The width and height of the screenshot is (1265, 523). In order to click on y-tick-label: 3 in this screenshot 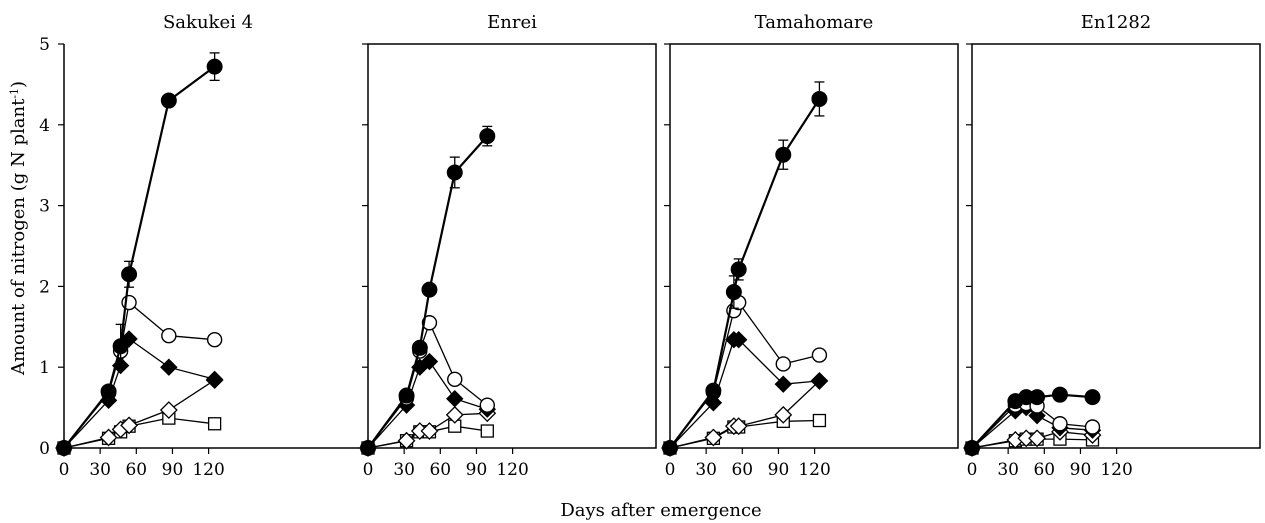, I will do `click(44, 207)`.